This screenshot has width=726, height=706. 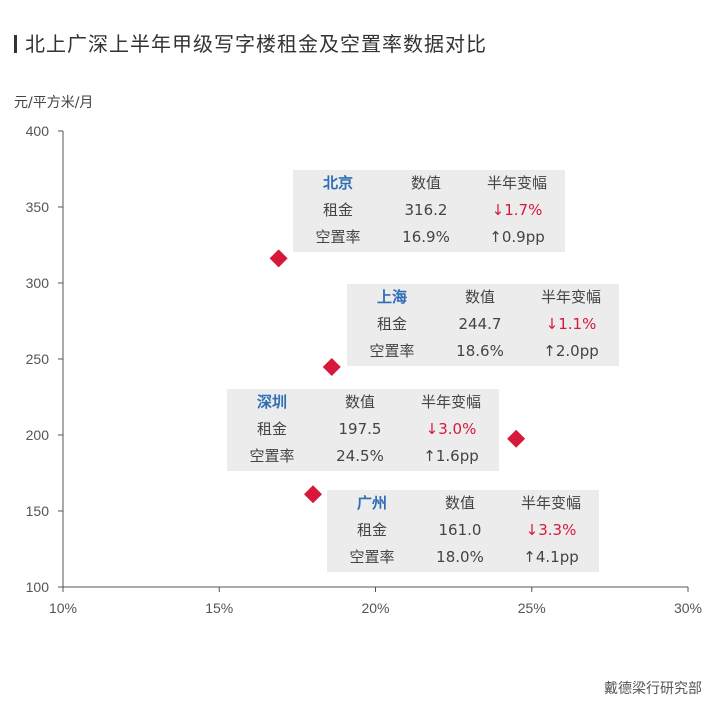 What do you see at coordinates (571, 324) in the screenshot?
I see `rent-change: ↓1.1%` at bounding box center [571, 324].